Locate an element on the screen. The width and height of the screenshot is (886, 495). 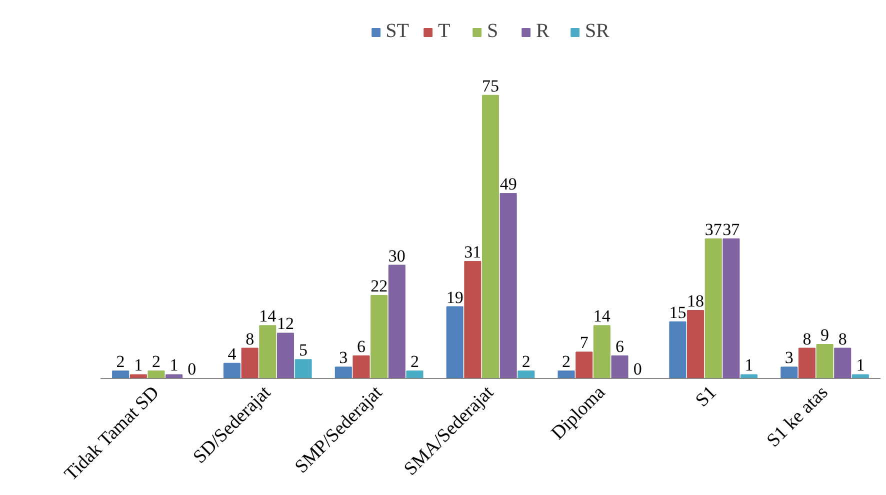
data-label: 19 is located at coordinates (455, 297).